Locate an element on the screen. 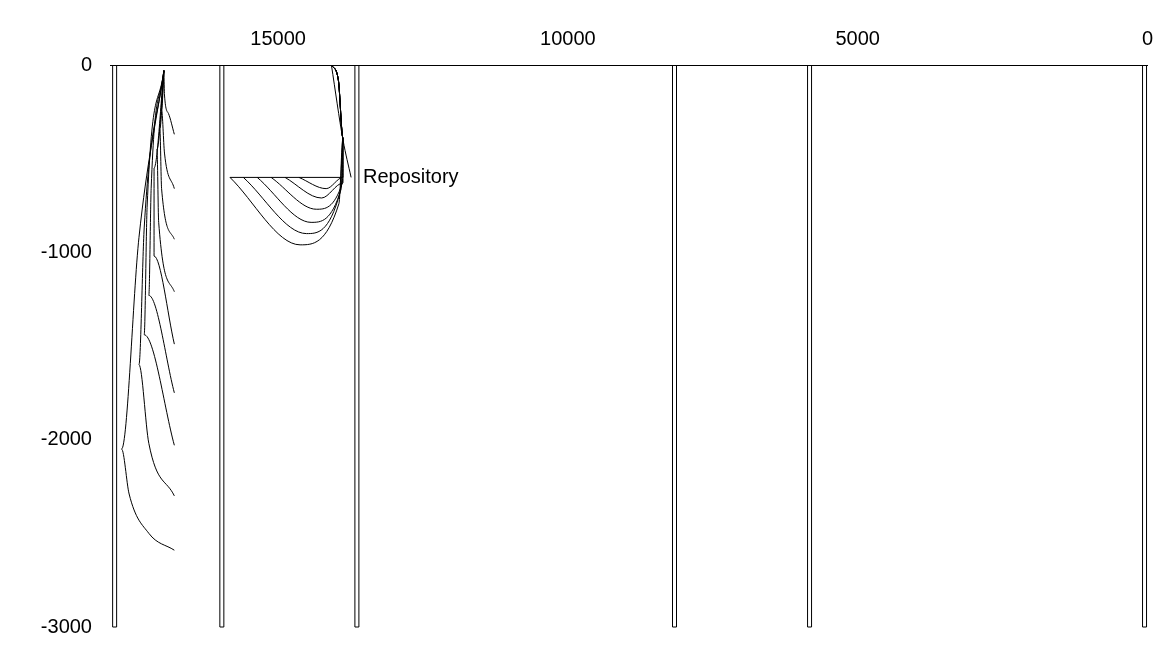  y-tick-label: 0 is located at coordinates (86, 63).